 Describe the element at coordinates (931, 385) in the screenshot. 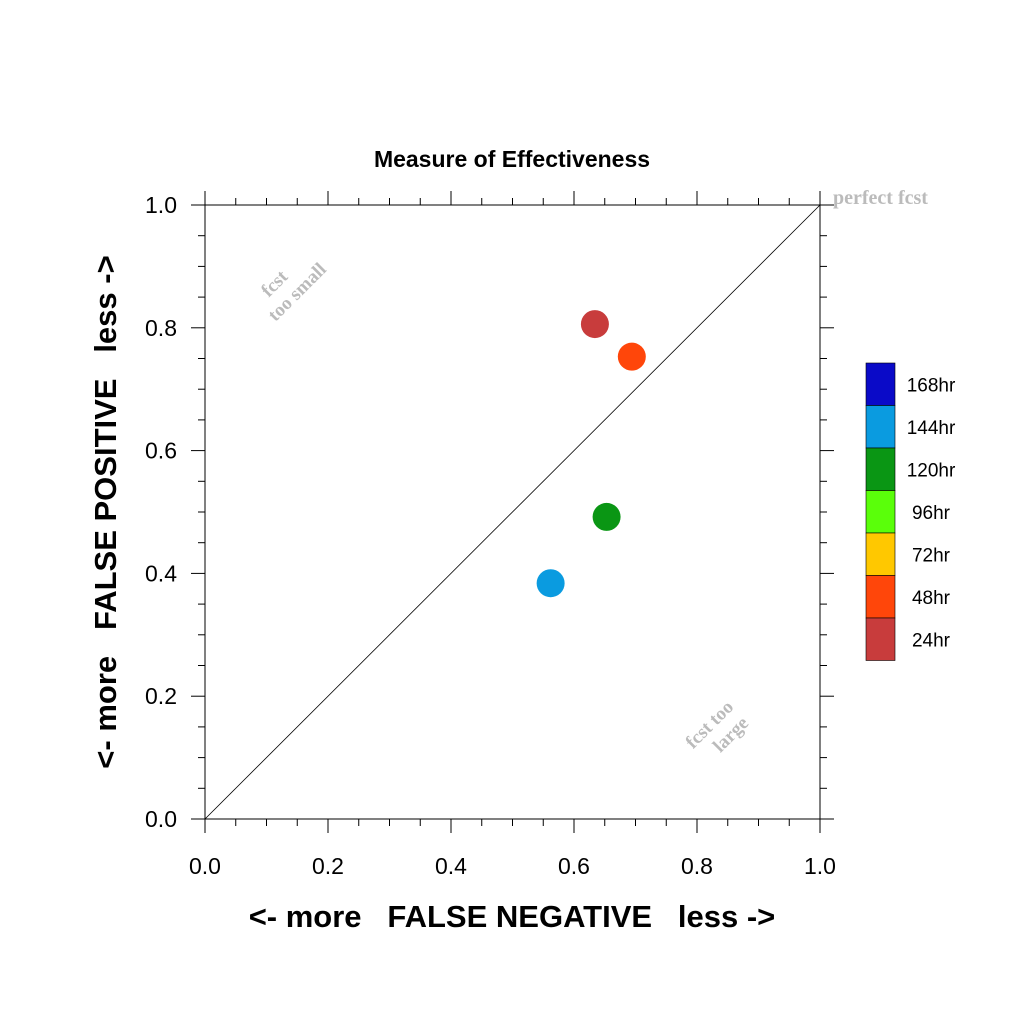

I see `legend-label-168hr: 168hr` at that location.